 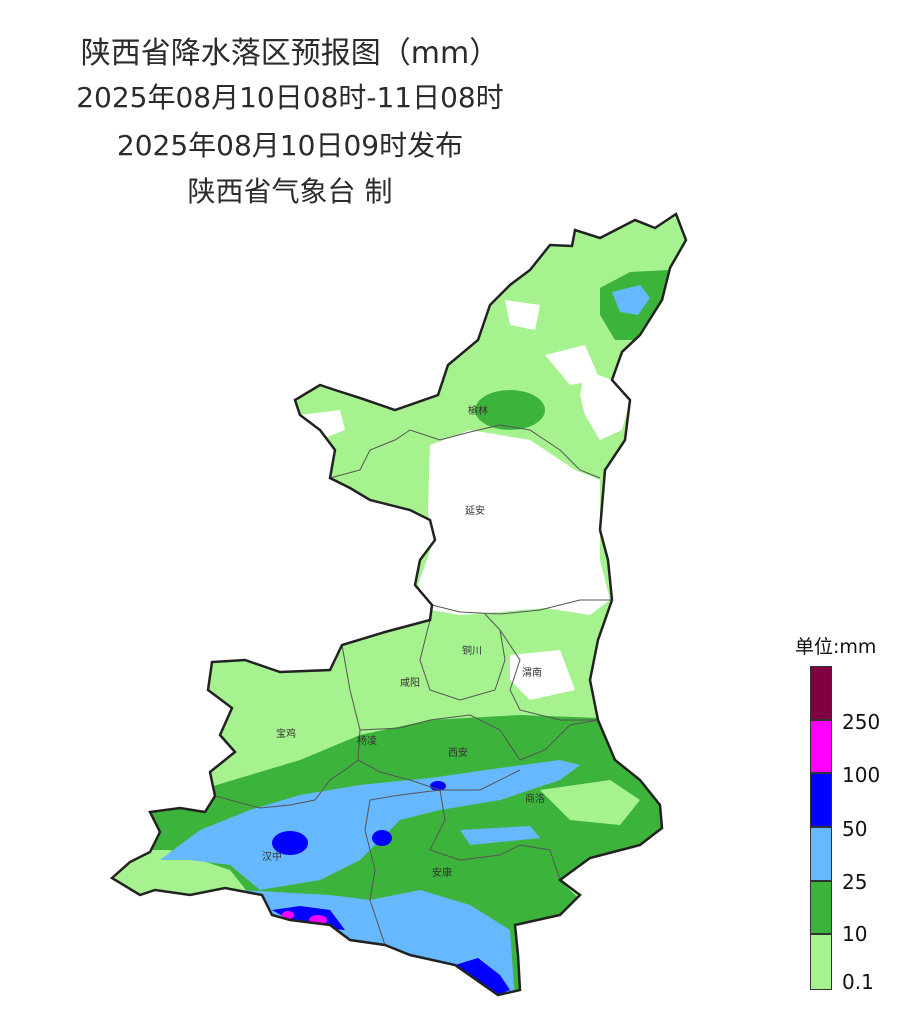 I want to click on legend-tick: 10, so click(x=855, y=934).